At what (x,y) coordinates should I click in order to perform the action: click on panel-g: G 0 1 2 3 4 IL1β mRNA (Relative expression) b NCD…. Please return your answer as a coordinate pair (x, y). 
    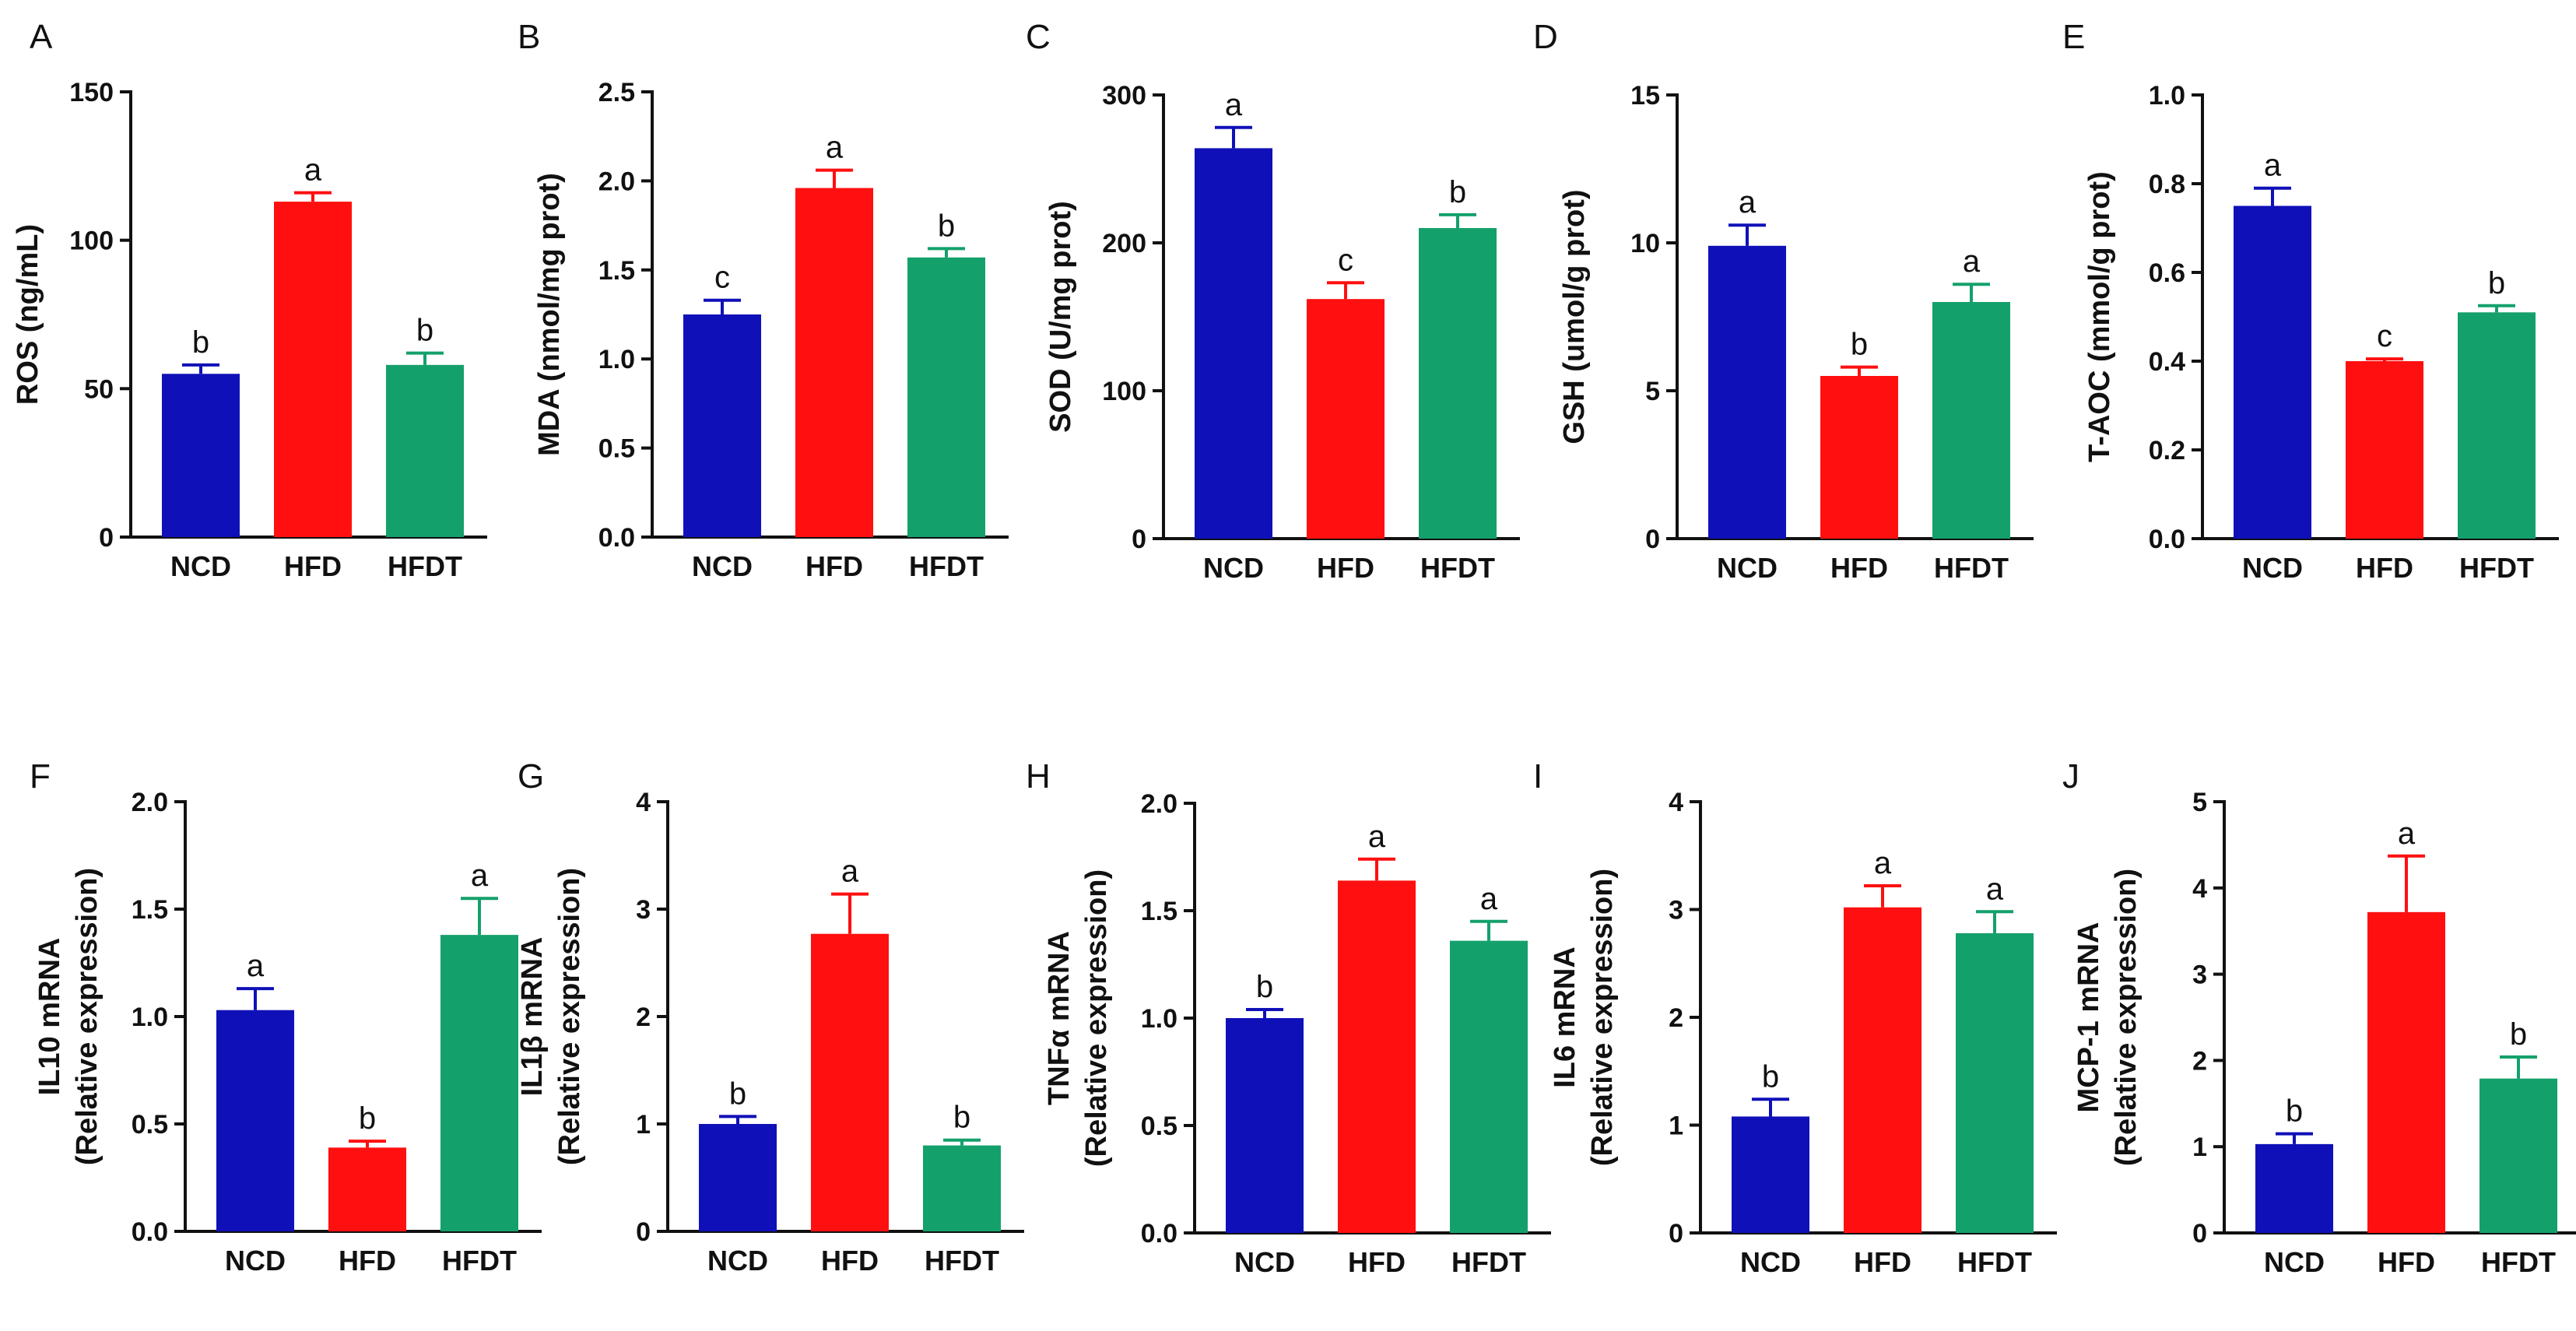
    Looking at the image, I should click on (770, 1017).